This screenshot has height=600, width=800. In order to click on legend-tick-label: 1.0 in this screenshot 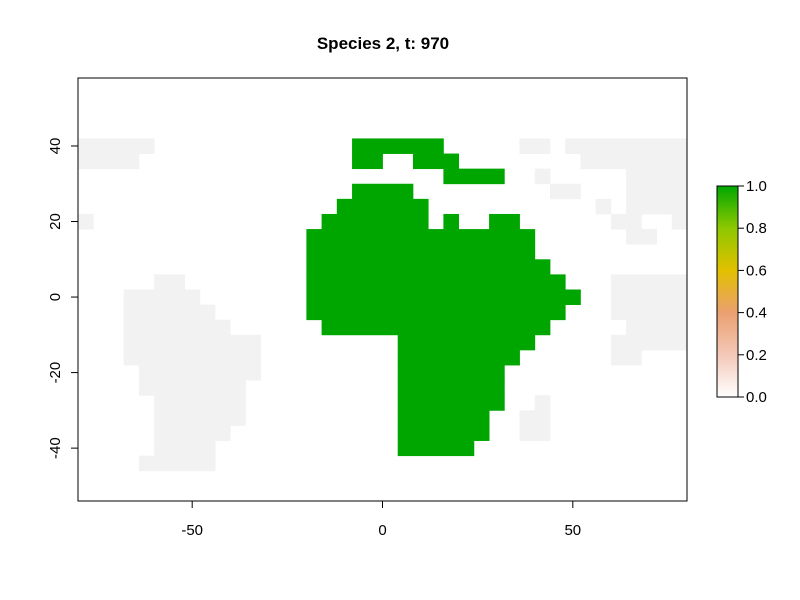, I will do `click(756, 186)`.